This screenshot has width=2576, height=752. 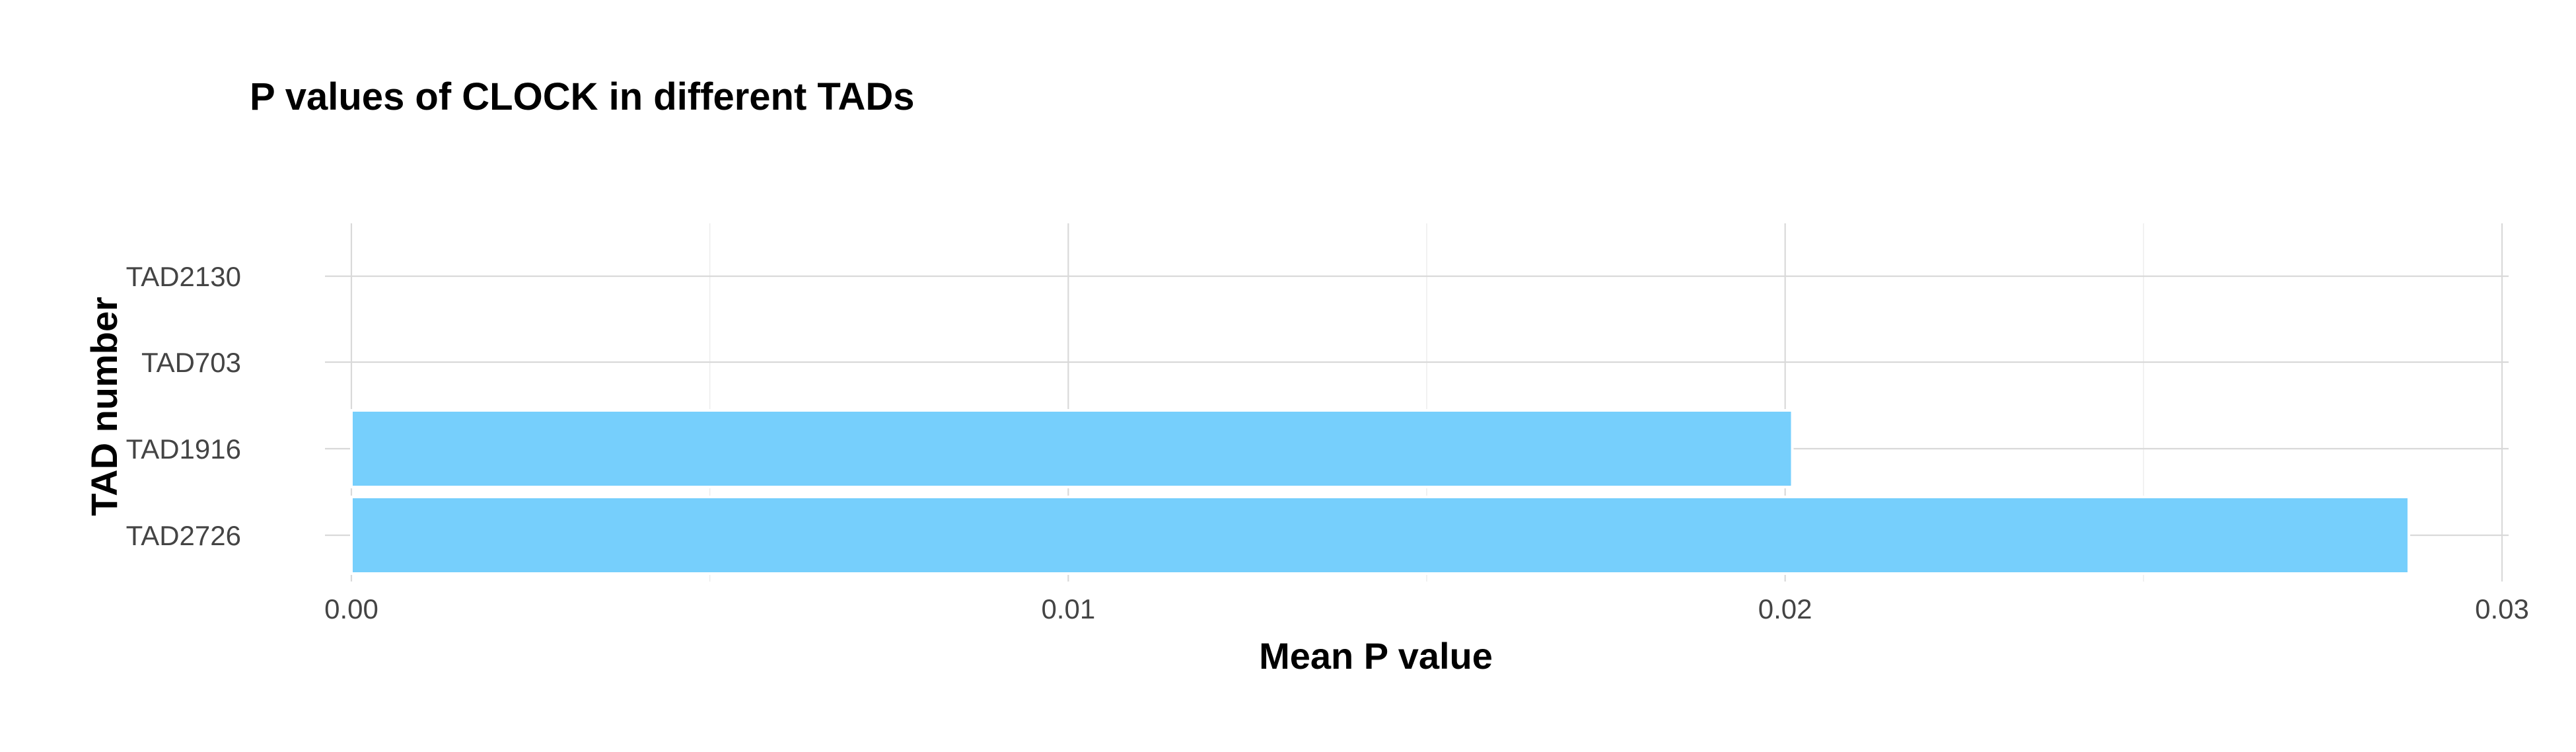 I want to click on x-axis-title: Mean P value, so click(x=1376, y=656).